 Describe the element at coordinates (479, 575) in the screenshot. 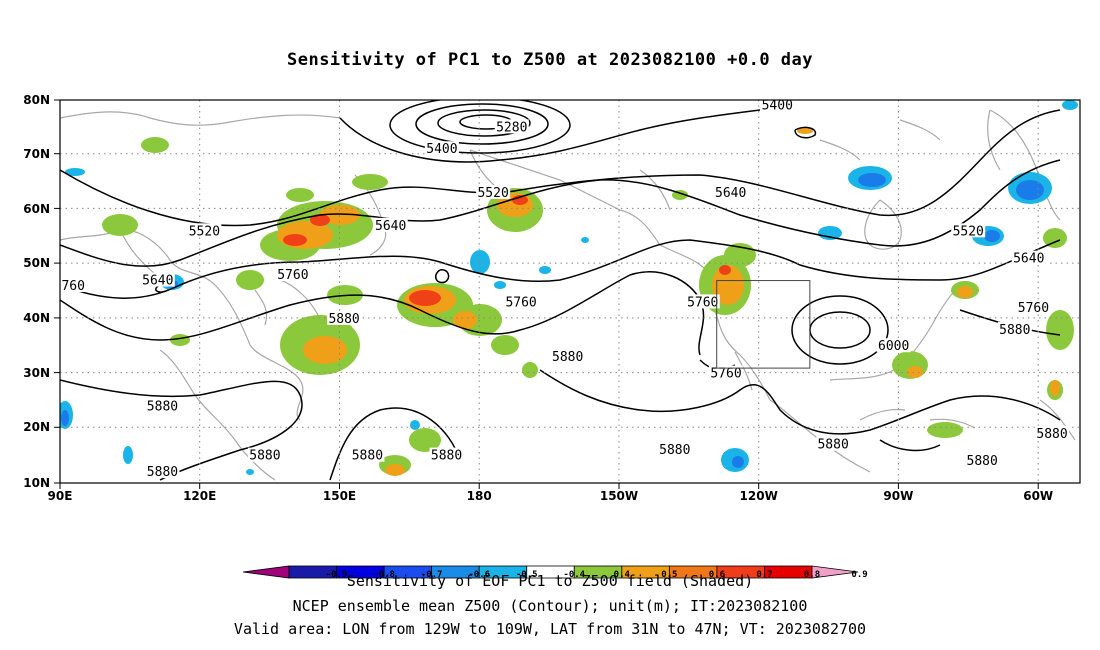

I see `colorbar-label: -0.6` at that location.